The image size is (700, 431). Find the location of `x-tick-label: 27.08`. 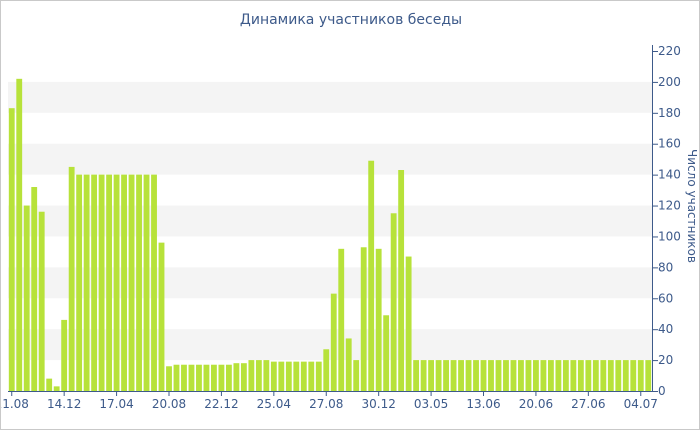

x-tick-label: 27.08 is located at coordinates (326, 404).